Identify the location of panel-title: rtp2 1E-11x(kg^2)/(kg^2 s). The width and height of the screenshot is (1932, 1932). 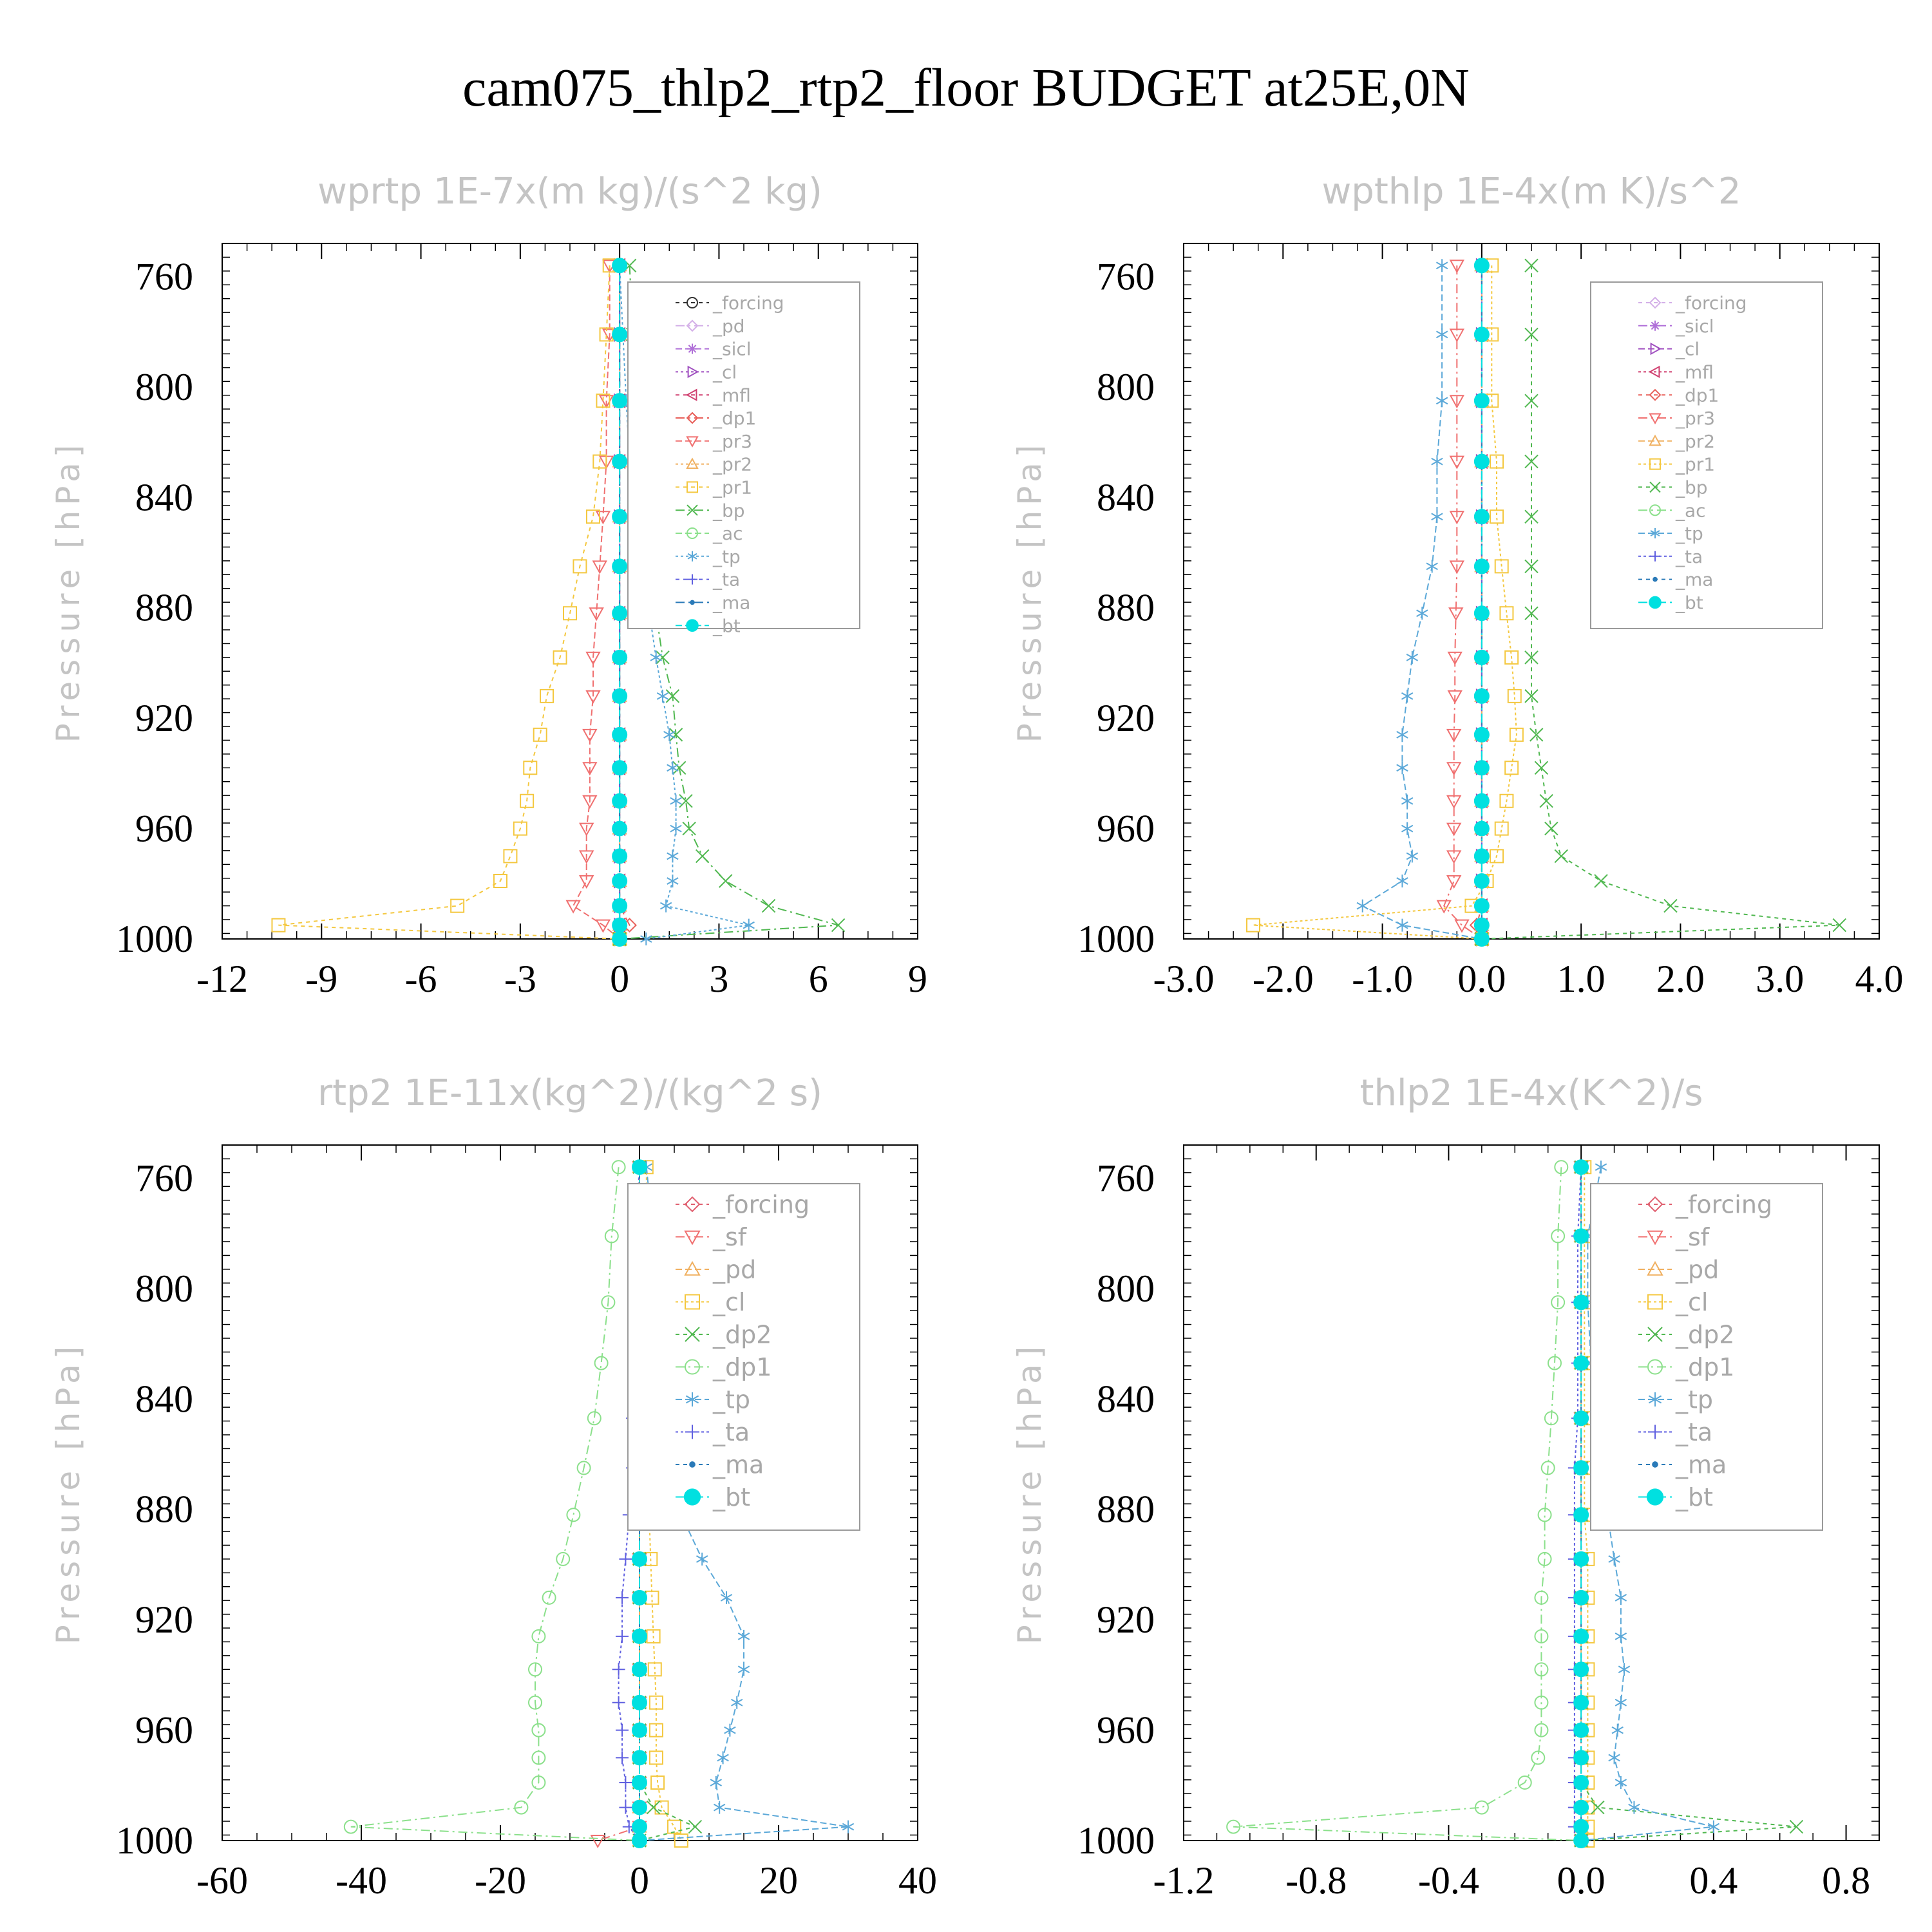
(570, 1093).